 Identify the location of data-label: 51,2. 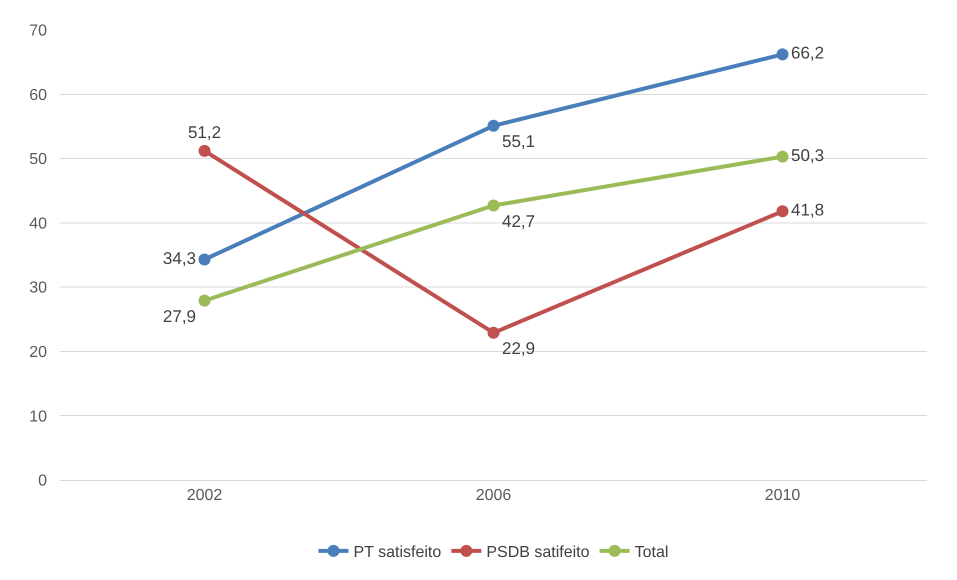
(205, 132).